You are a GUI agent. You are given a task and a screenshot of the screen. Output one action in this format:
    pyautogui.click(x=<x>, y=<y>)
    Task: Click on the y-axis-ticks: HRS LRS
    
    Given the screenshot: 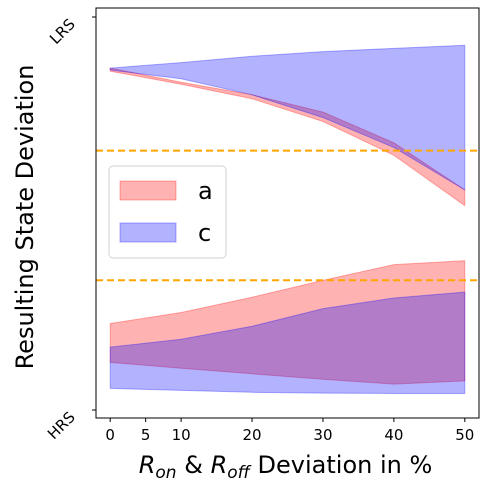 What is the action you would take?
    pyautogui.click(x=70, y=229)
    